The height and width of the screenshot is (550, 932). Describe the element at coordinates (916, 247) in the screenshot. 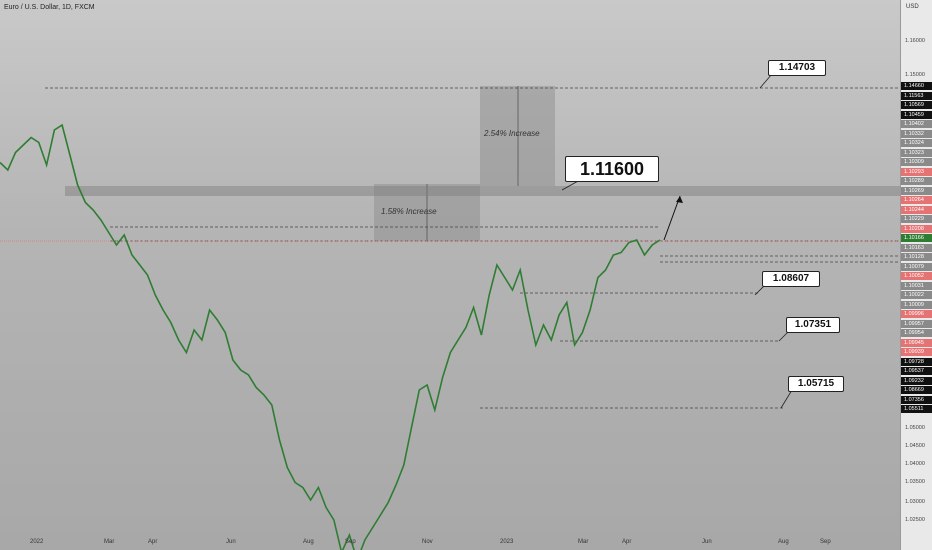

I see `price-chip: 1.10163` at that location.